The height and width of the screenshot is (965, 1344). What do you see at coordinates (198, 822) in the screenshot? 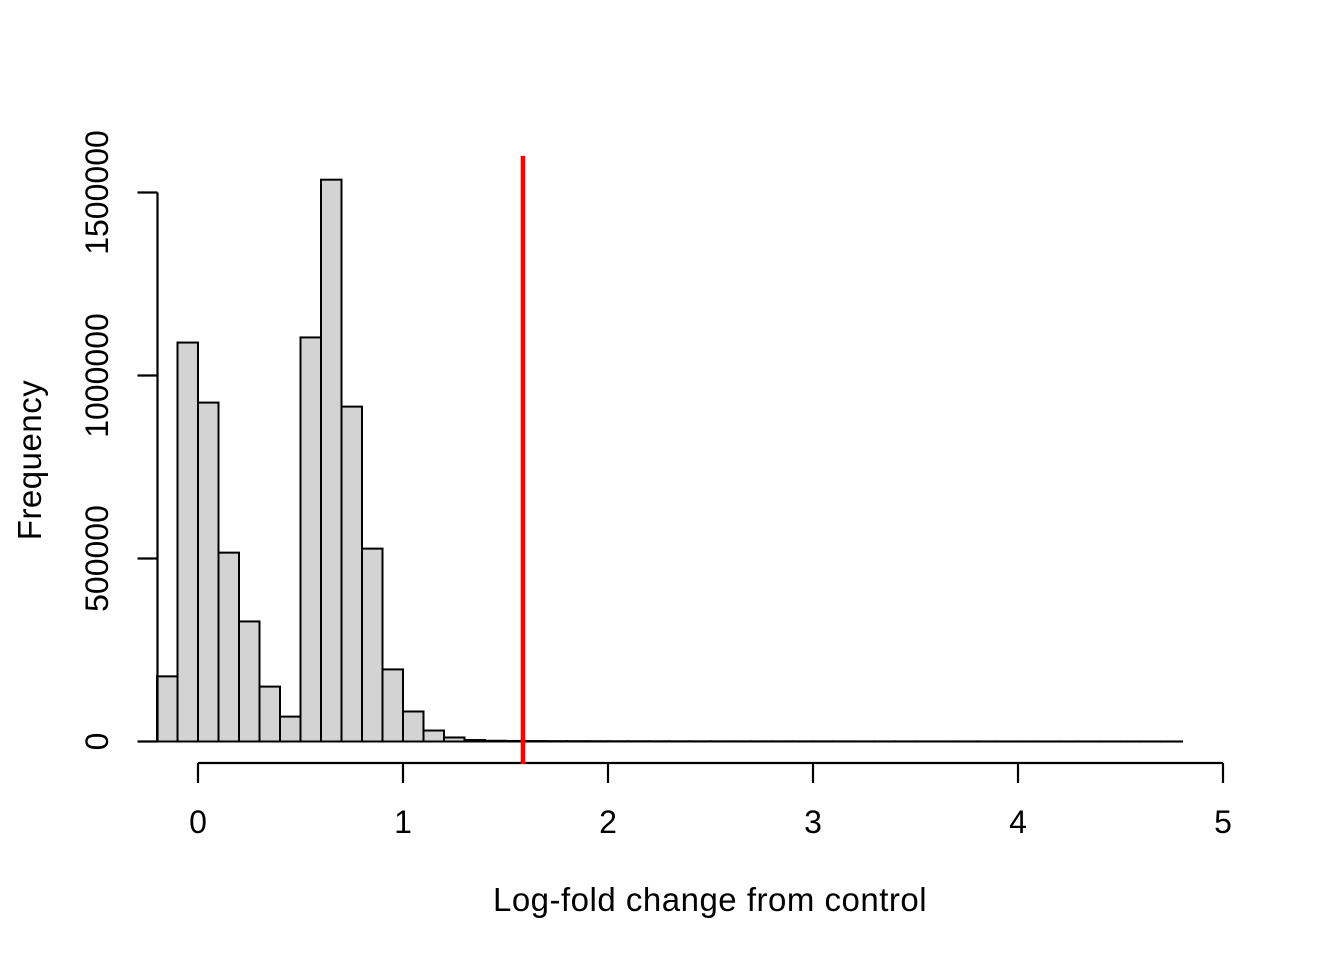
I see `x-tick-label: 0` at bounding box center [198, 822].